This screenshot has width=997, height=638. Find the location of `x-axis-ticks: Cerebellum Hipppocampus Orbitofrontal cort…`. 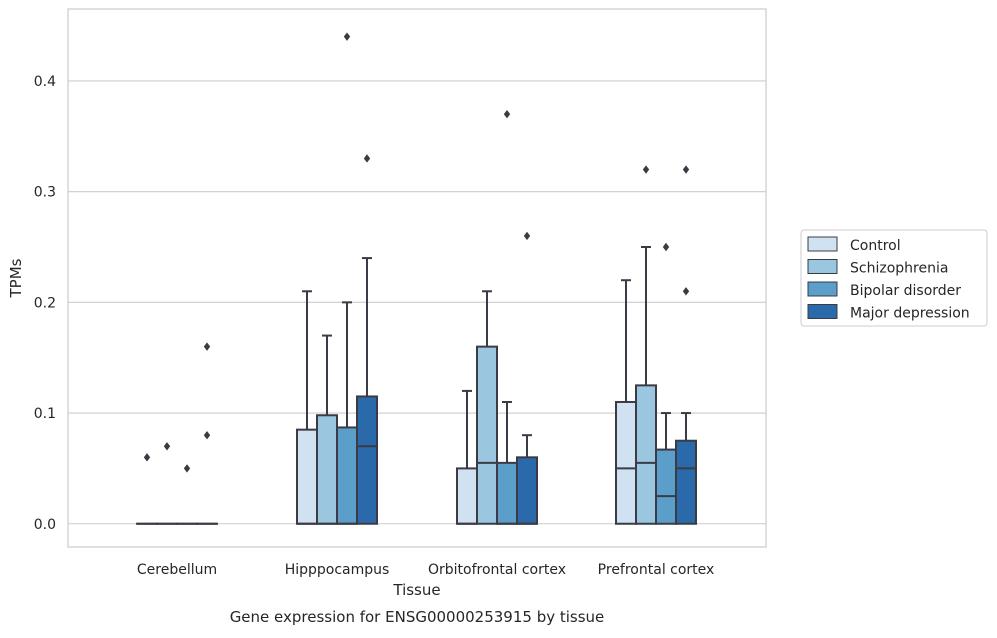

x-axis-ticks: Cerebellum Hipppocampus Orbitofrontal cort… is located at coordinates (425, 570).